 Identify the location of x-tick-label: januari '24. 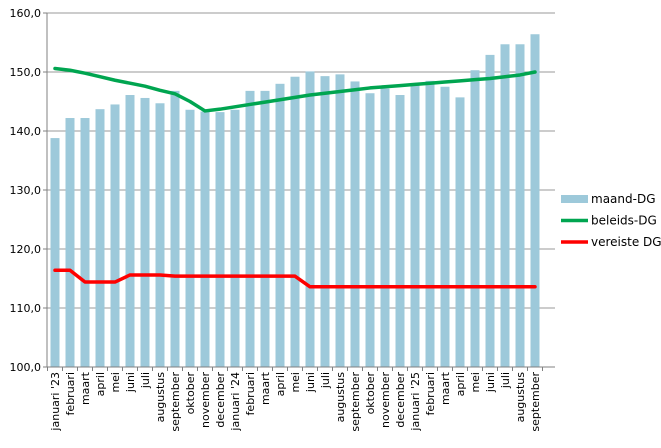
(235, 402).